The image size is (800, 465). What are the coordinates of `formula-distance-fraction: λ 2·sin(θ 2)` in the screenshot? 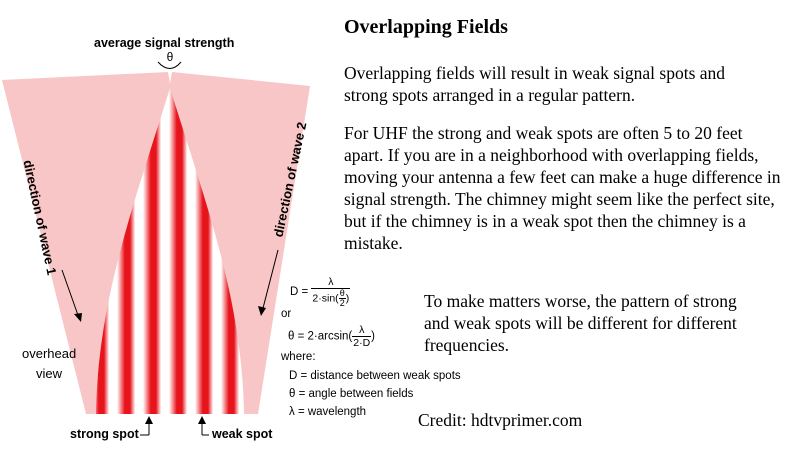 It's located at (331, 292).